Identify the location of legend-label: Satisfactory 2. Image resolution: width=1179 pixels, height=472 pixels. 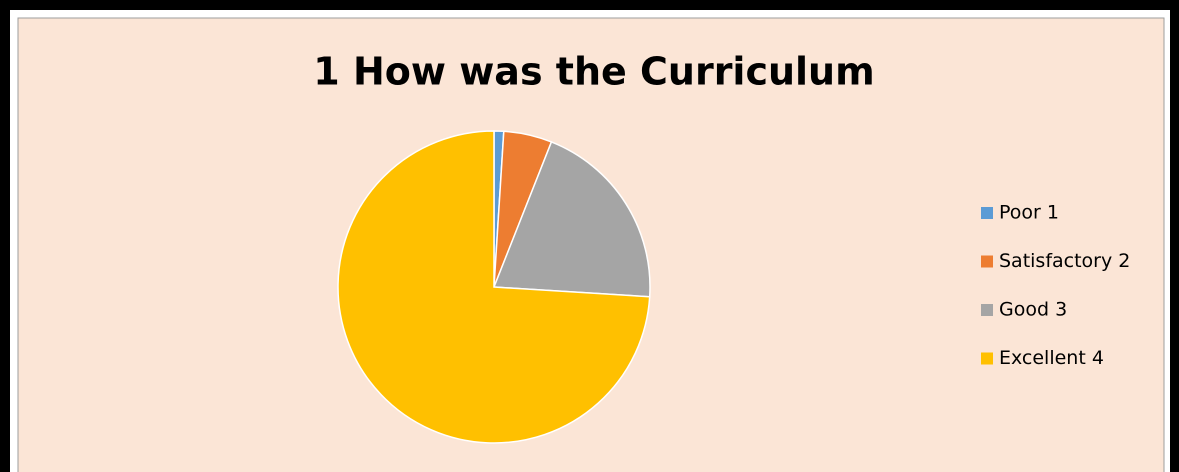
(1064, 261).